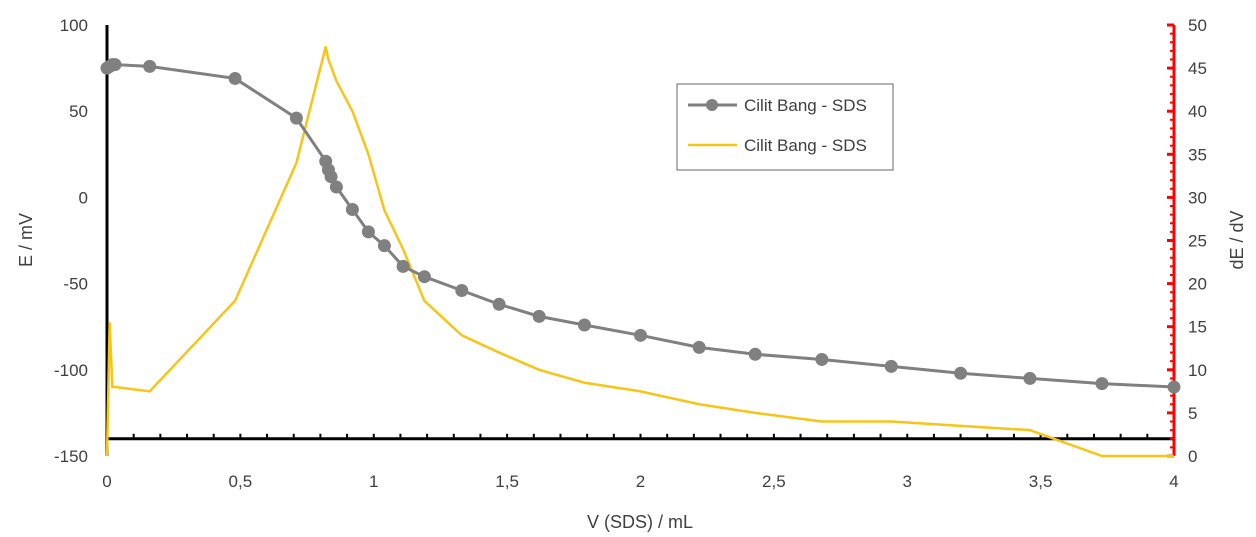 Image resolution: width=1256 pixels, height=537 pixels. I want to click on x-minor-ticks, so click(640, 436).